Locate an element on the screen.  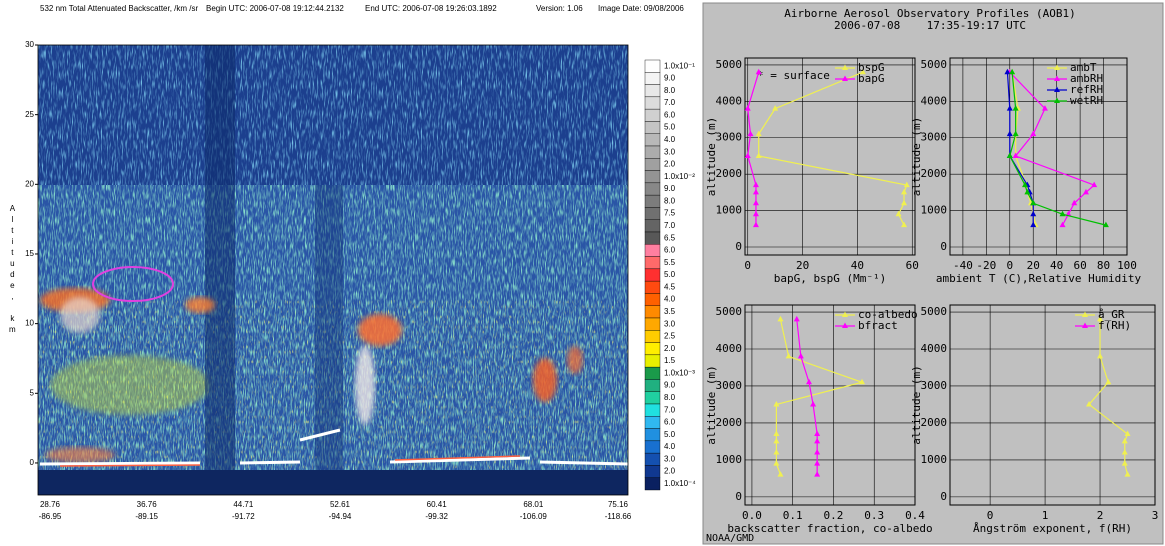
legend-label: ambRH is located at coordinates (1086, 78).